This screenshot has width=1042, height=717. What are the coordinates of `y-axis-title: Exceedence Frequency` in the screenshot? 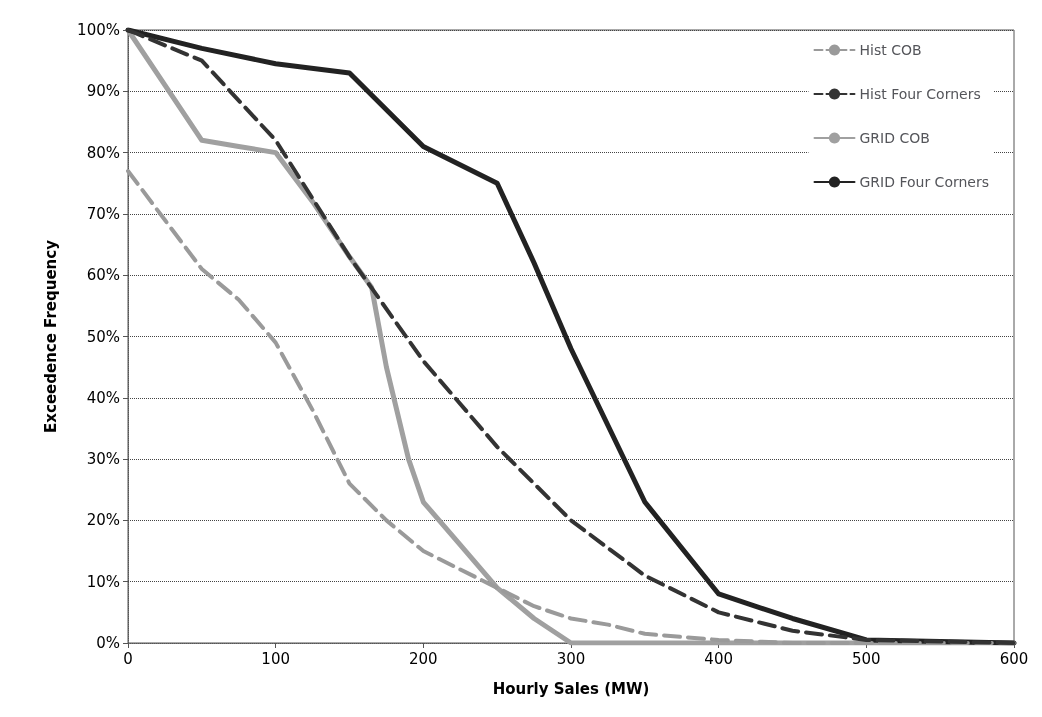 It's located at (50, 336).